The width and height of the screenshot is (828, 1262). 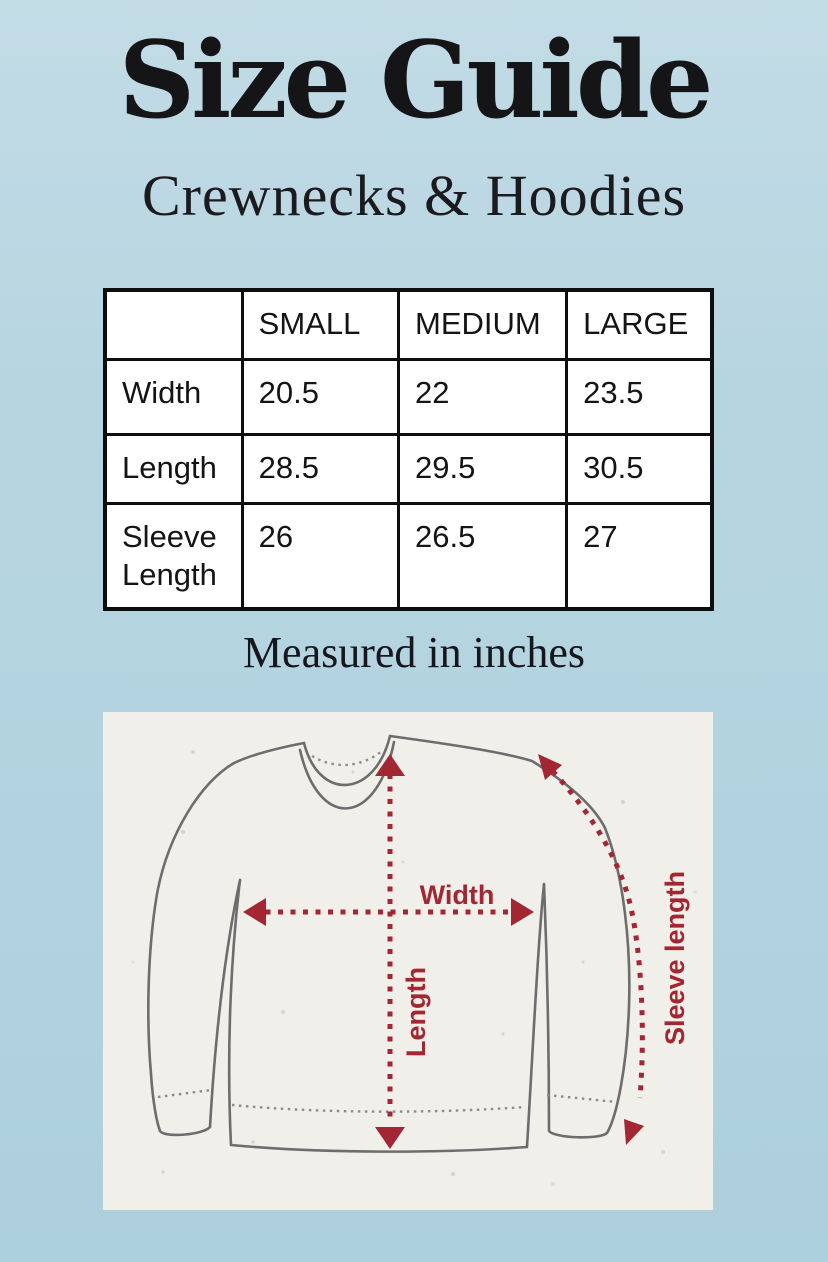 What do you see at coordinates (483, 396) in the screenshot?
I see `size-value: 22` at bounding box center [483, 396].